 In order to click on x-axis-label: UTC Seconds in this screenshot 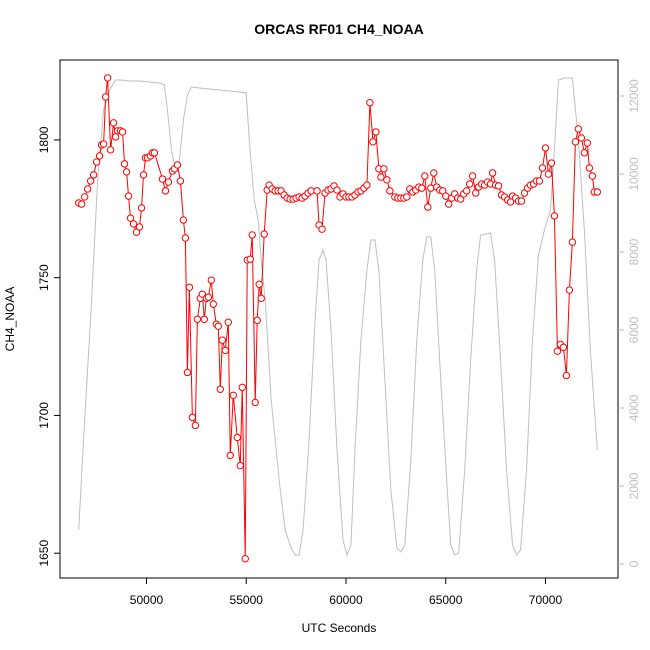, I will do `click(339, 628)`.